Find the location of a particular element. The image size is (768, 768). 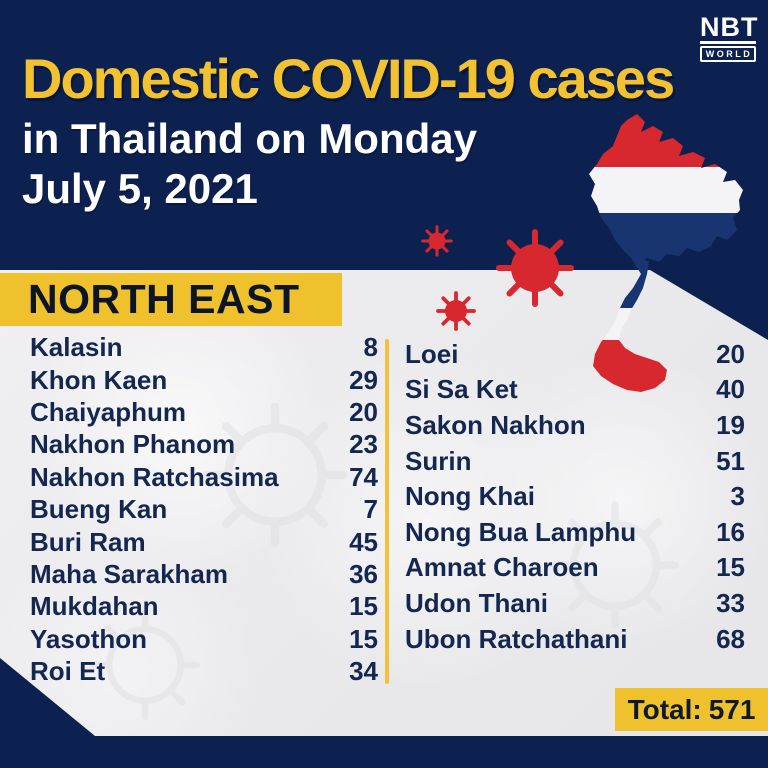

subtitle-line-2: July 5, 2021 is located at coordinates (140, 188).